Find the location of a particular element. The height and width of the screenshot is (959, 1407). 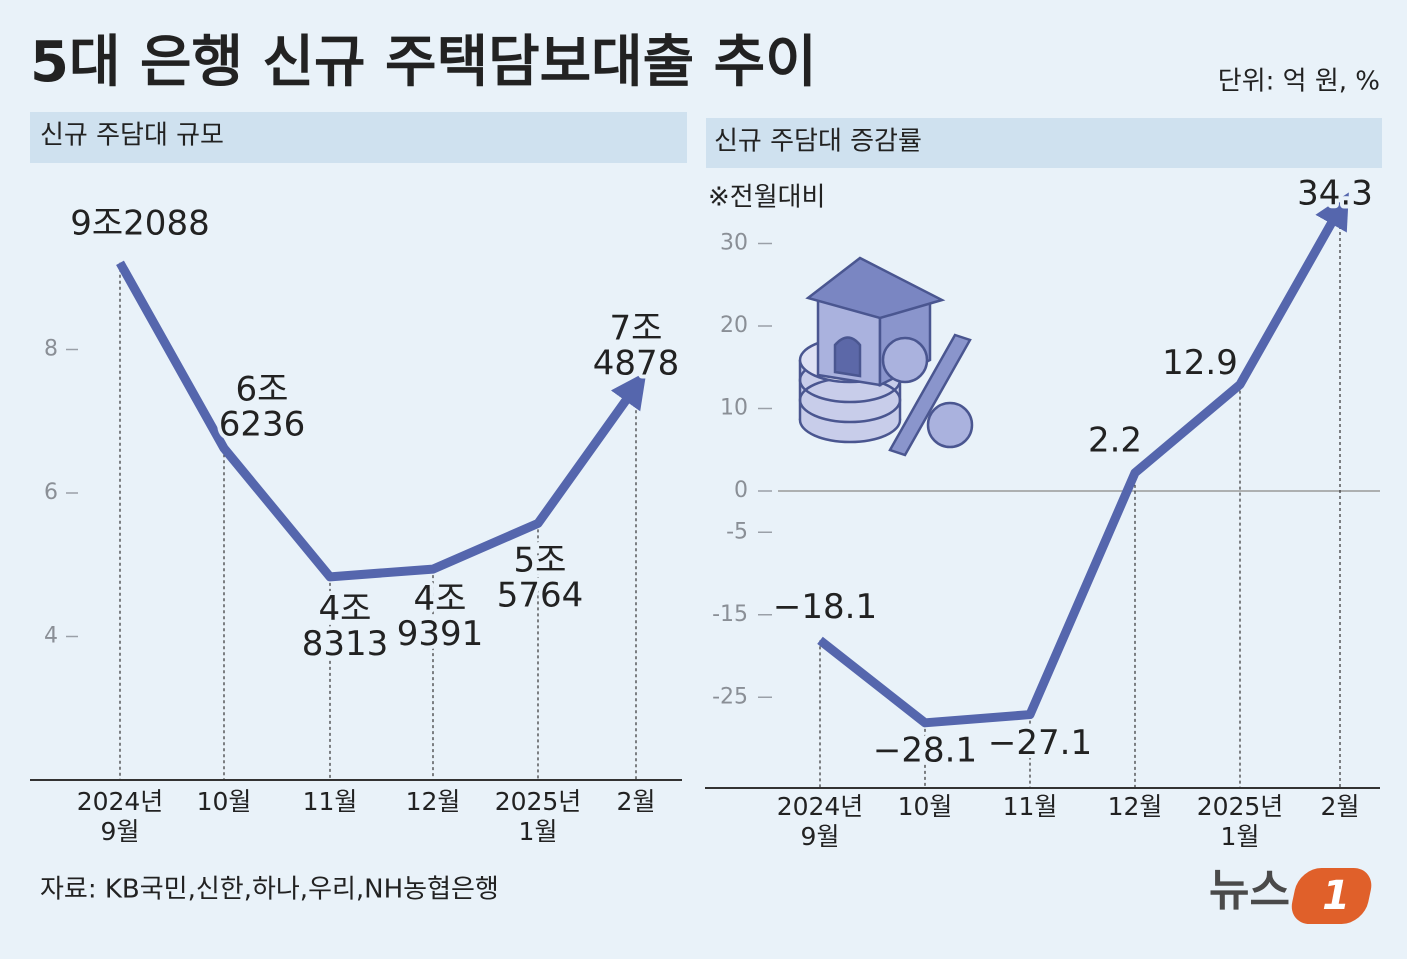

unit-note: 단위: 억 원, % is located at coordinates (1299, 82).